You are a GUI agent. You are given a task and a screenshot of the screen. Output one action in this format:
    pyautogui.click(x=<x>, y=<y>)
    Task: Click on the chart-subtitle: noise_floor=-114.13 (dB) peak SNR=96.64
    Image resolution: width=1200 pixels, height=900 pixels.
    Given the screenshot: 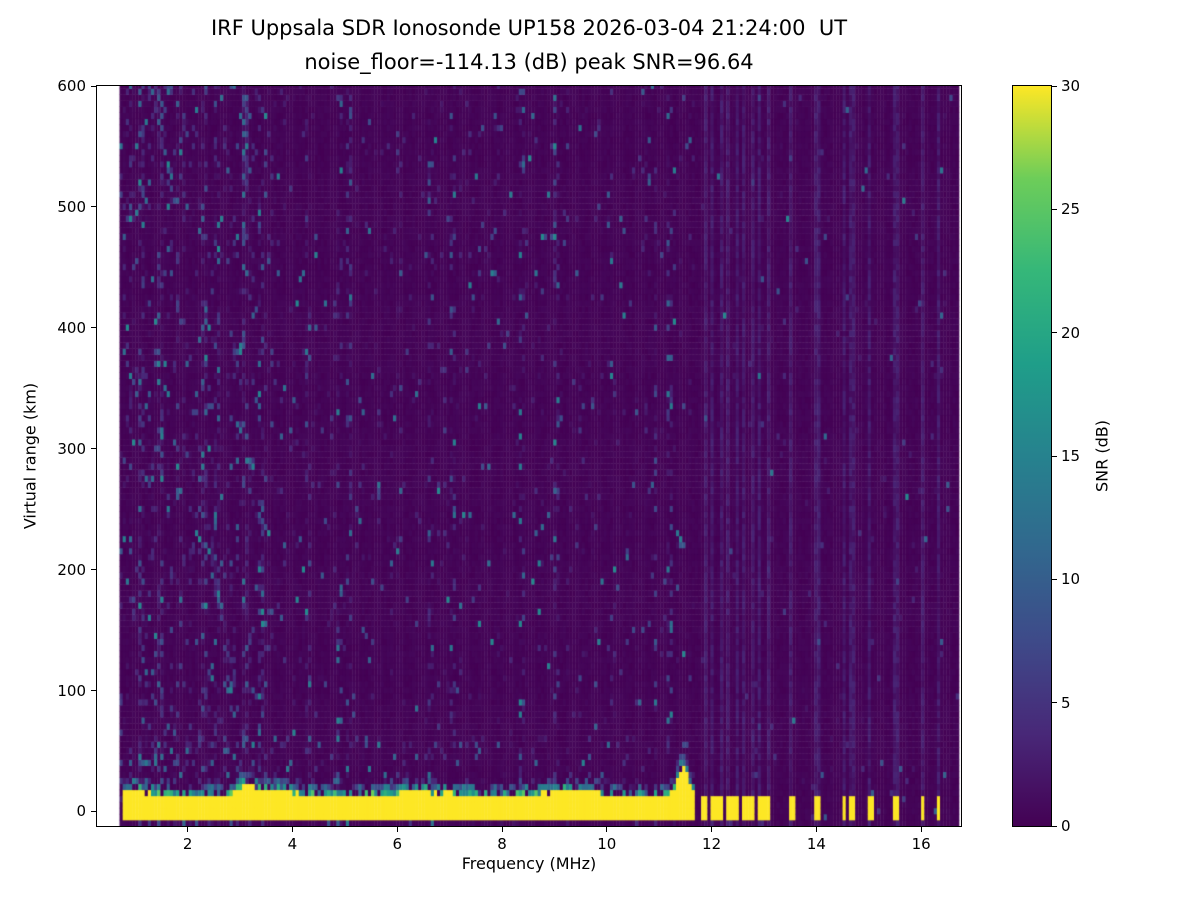 What is the action you would take?
    pyautogui.click(x=529, y=62)
    